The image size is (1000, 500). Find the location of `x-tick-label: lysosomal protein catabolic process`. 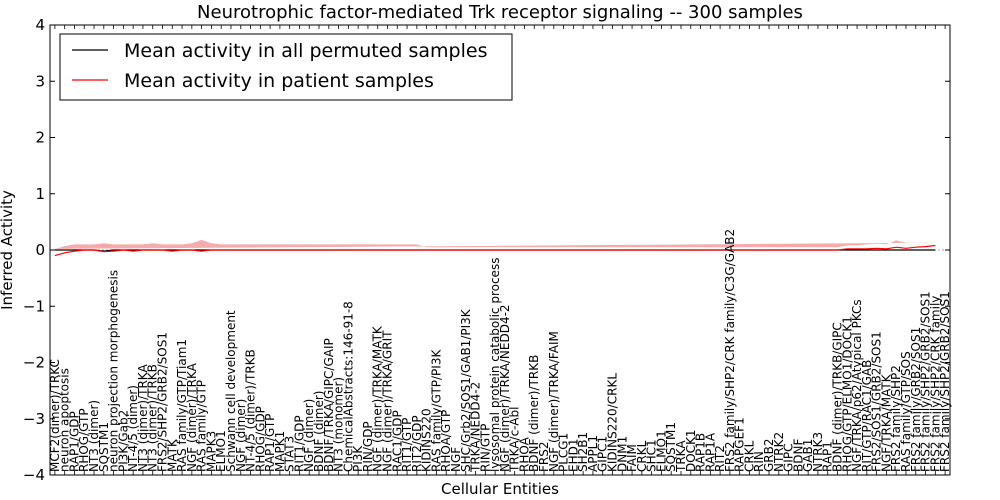

x-tick-label: lysosomal protein catabolic process is located at coordinates (495, 365).